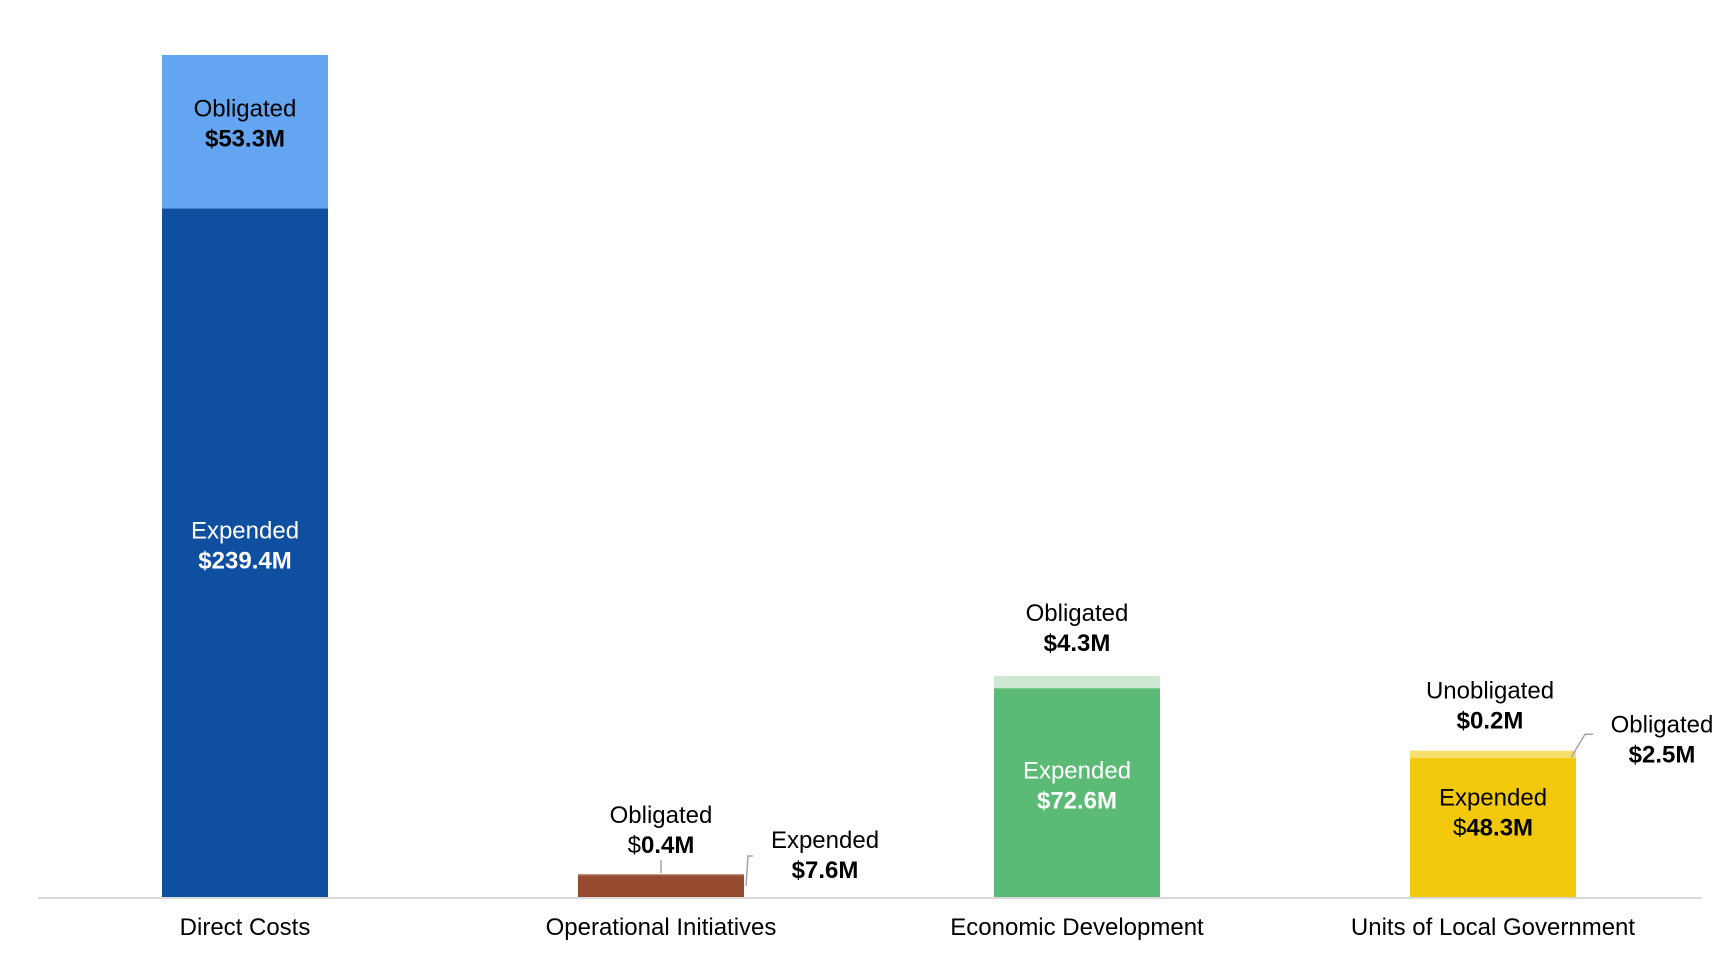 The height and width of the screenshot is (963, 1717). I want to click on leader-line-units-of-local-government-obligated, so click(1581, 745).